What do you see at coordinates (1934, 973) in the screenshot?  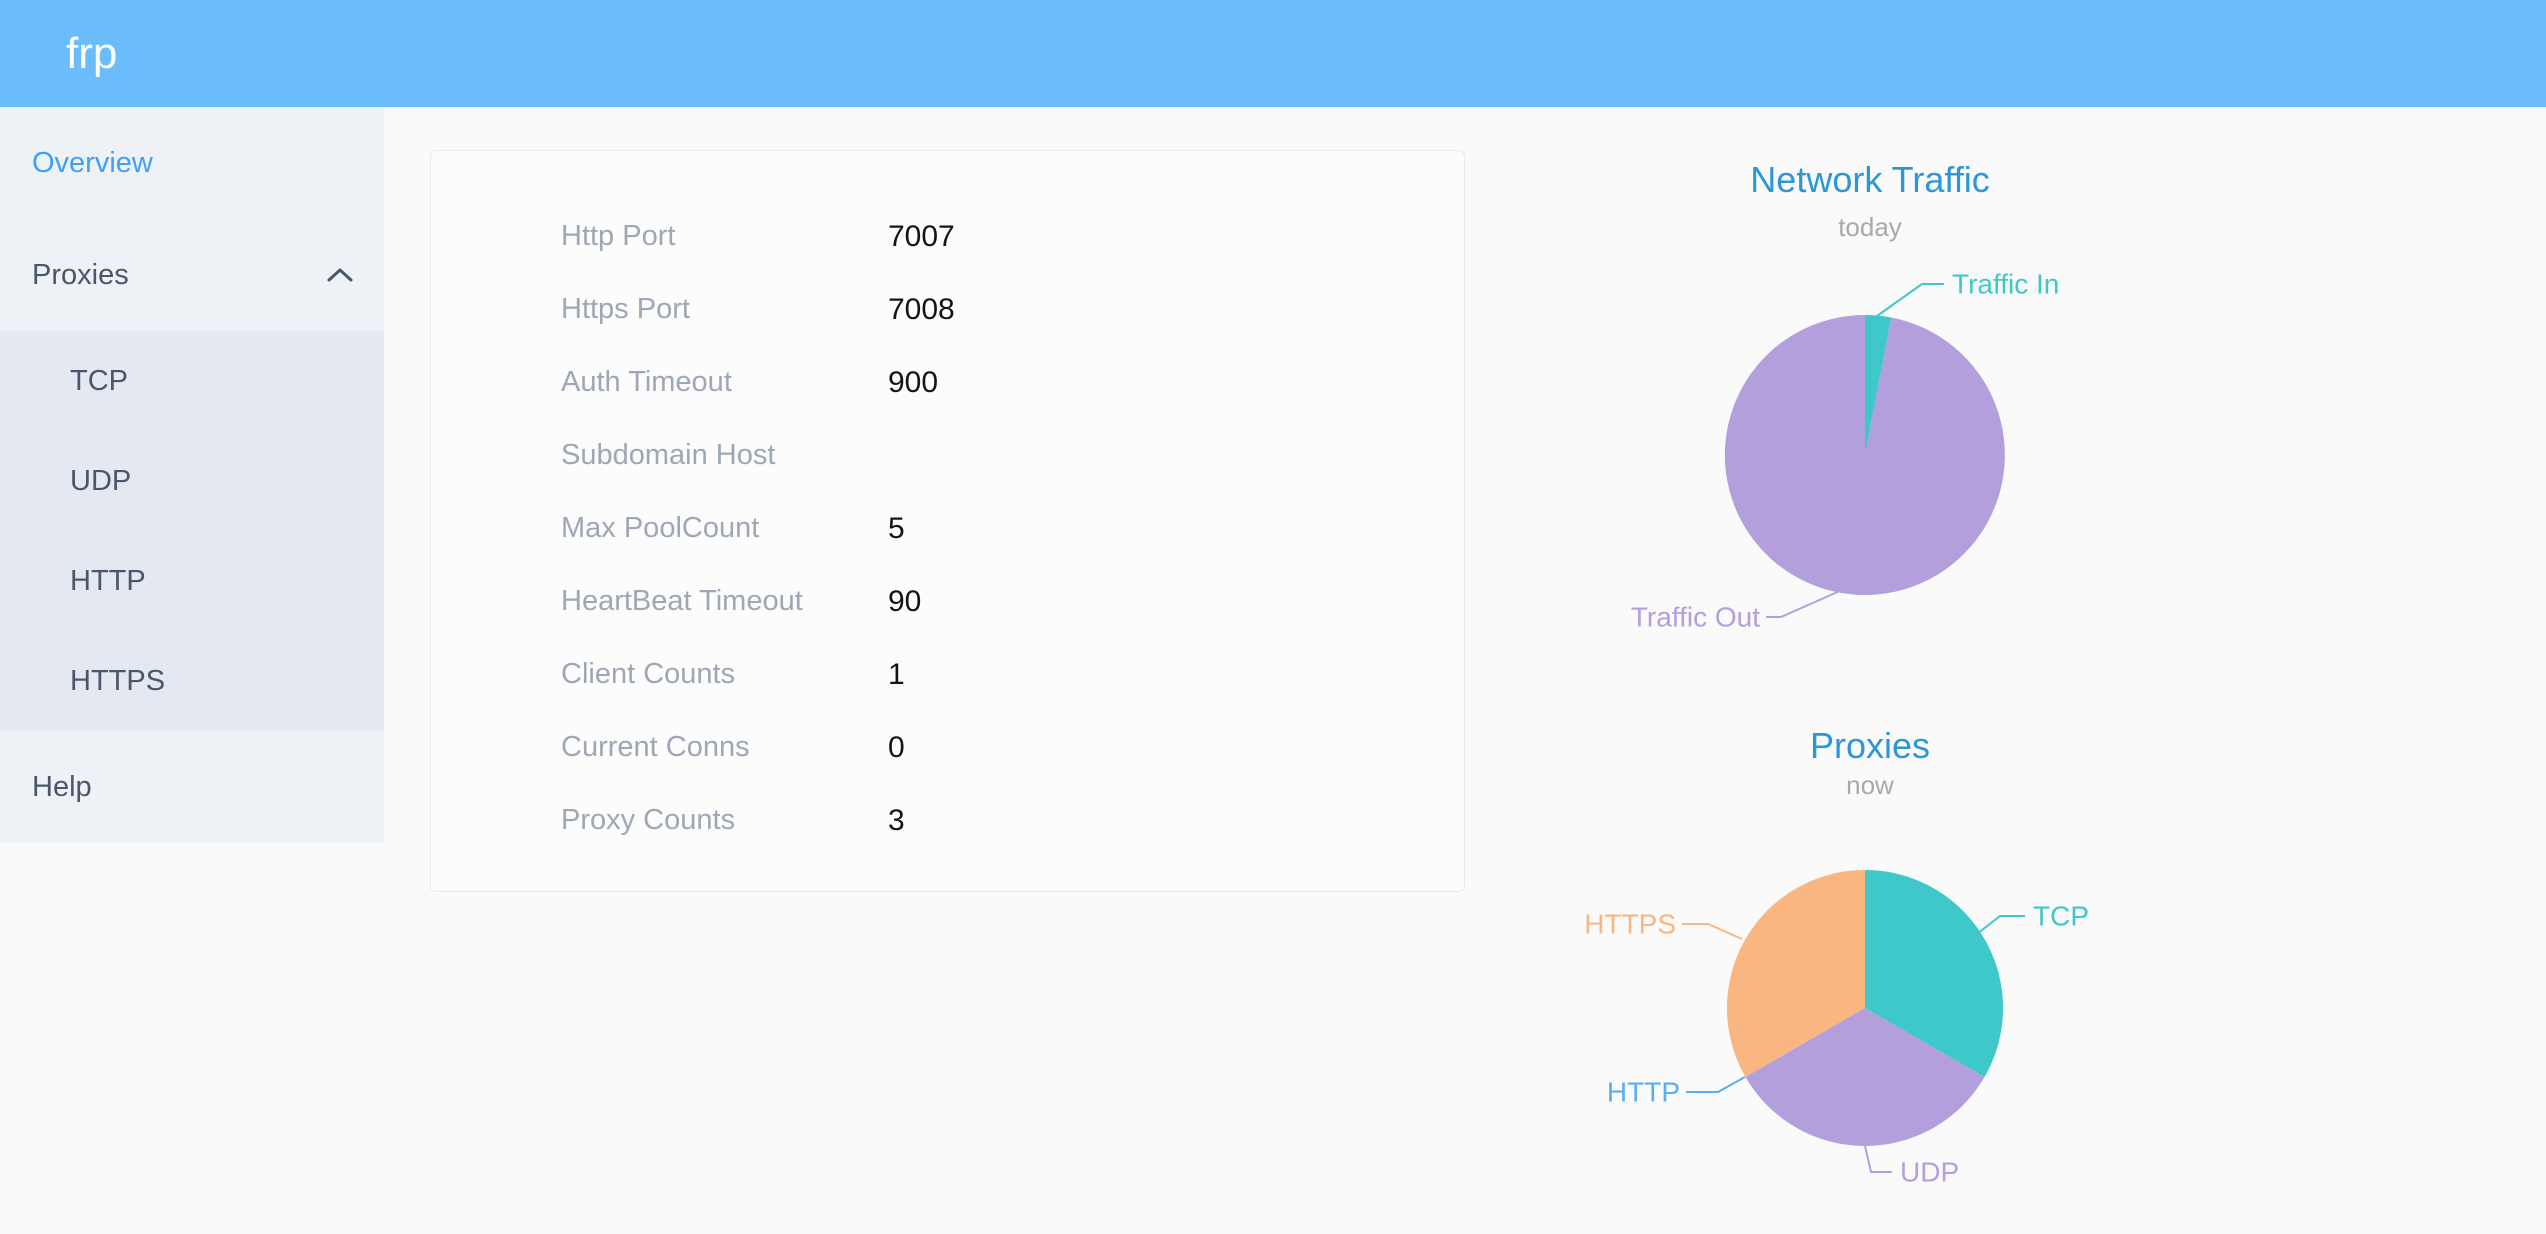 I see `pie-slice-tcp` at bounding box center [1934, 973].